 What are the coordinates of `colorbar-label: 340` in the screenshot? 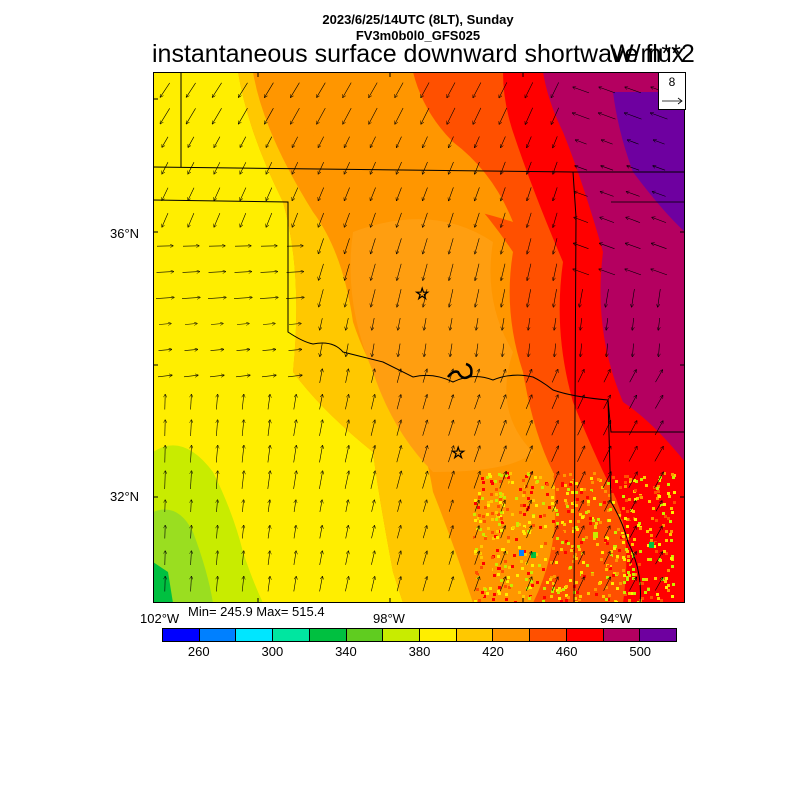 It's located at (346, 651).